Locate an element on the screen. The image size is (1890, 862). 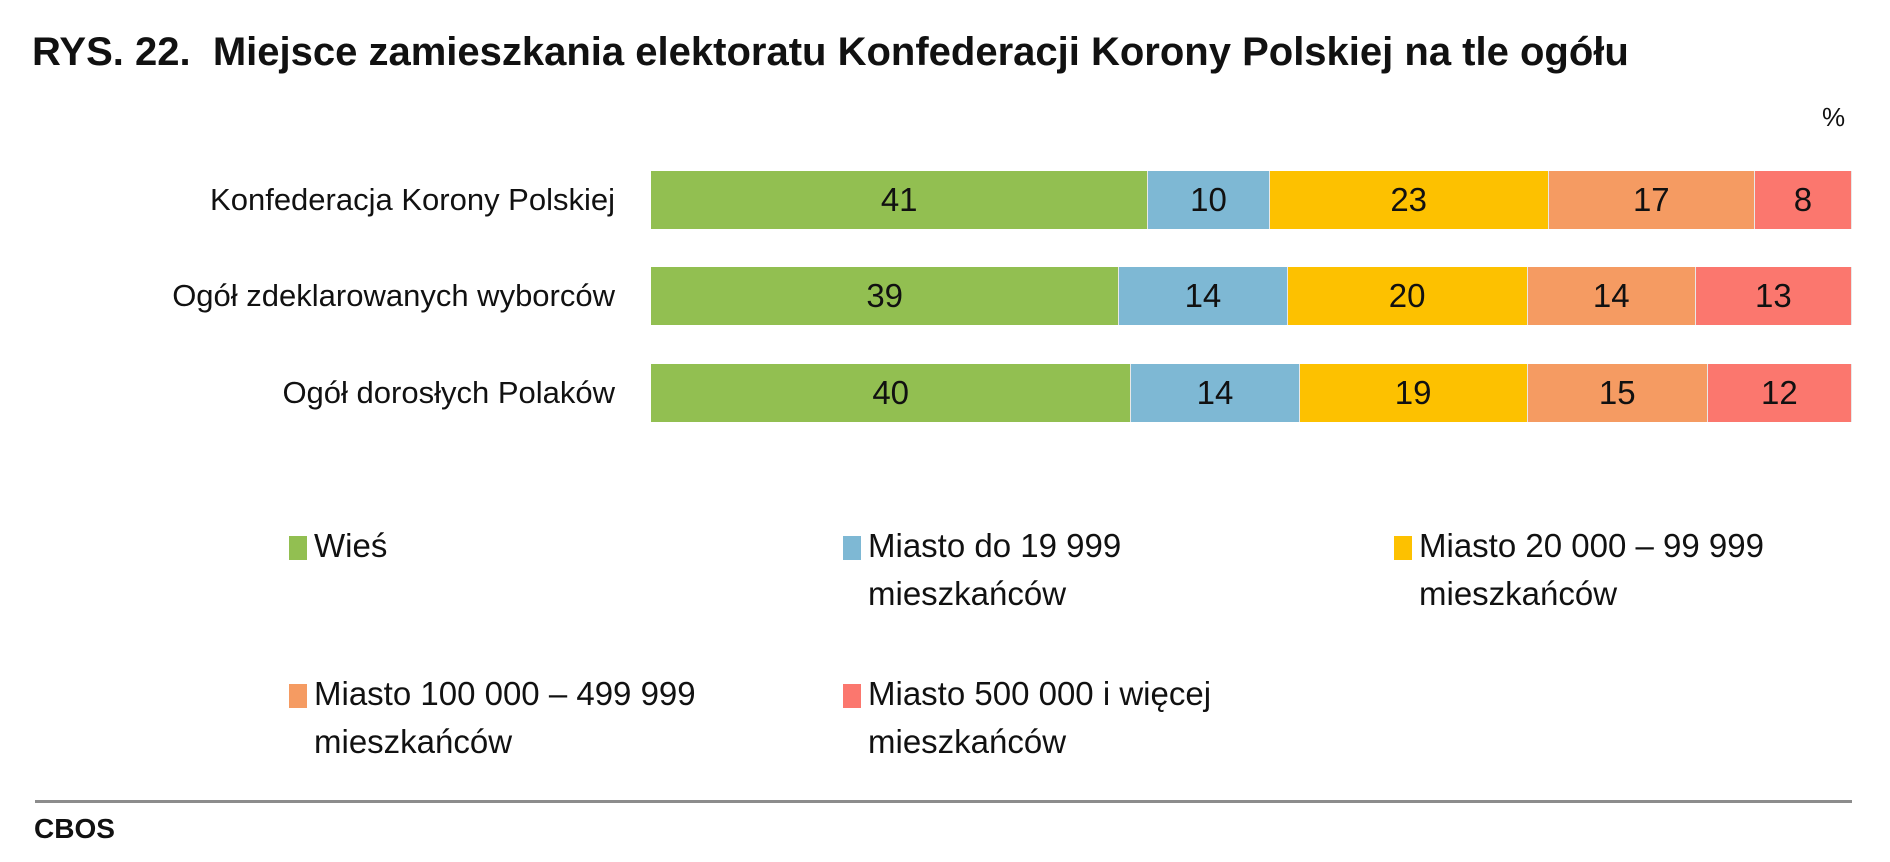
stacked-bar: 41 10 23 17 8 is located at coordinates (1251, 200).